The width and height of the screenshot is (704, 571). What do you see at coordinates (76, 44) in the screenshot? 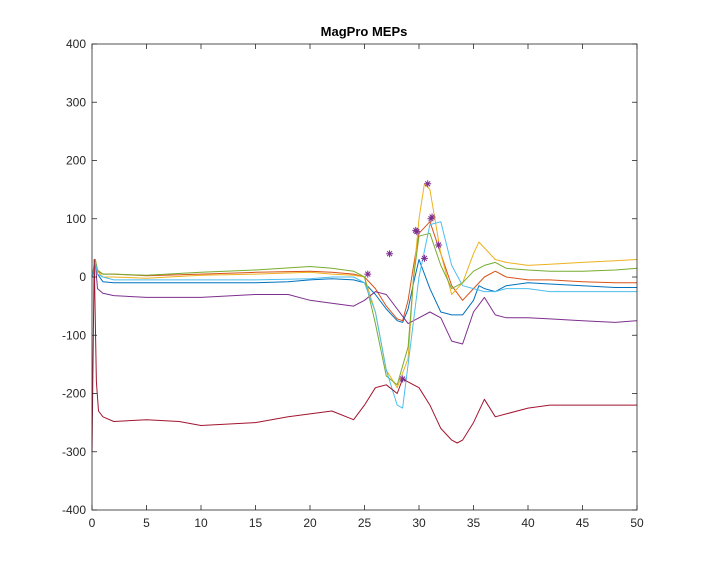
I see `y-tick-label: 400` at bounding box center [76, 44].